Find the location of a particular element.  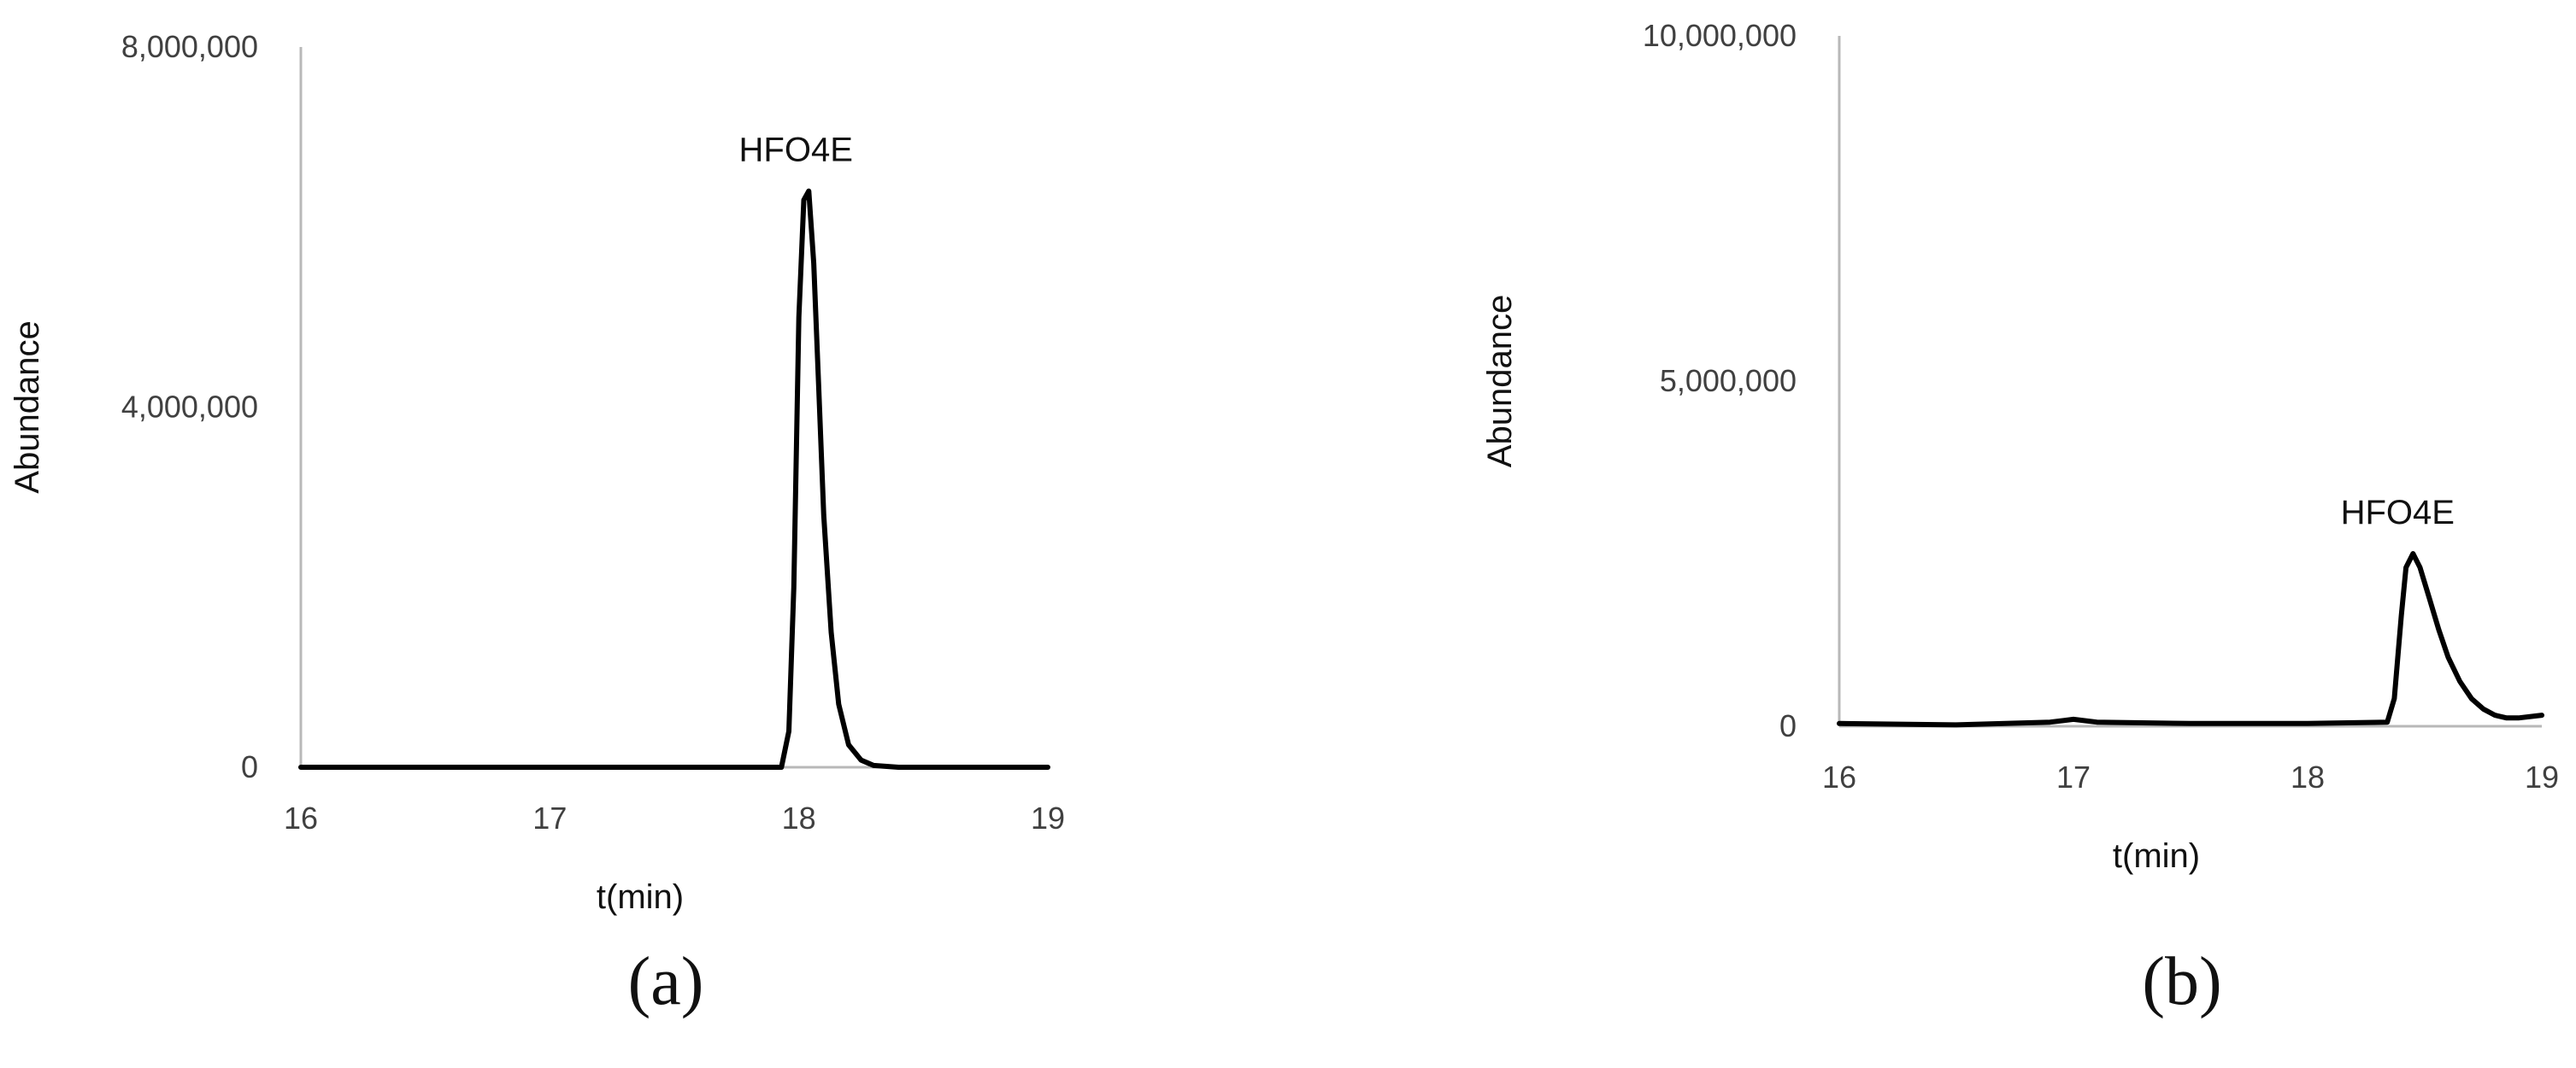

y-tick-label: 4,000,000 is located at coordinates (189, 408).